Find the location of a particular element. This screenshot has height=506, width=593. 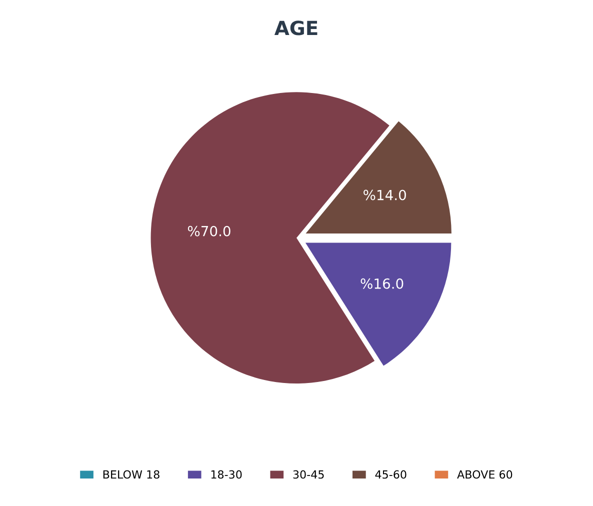

legend-label: BELOW 18 is located at coordinates (131, 474).